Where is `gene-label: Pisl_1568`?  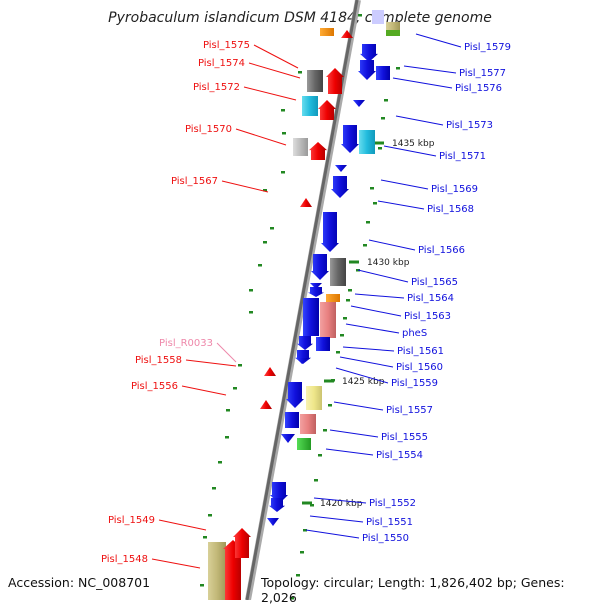
gene-label: Pisl_1568 is located at coordinates (450, 209).